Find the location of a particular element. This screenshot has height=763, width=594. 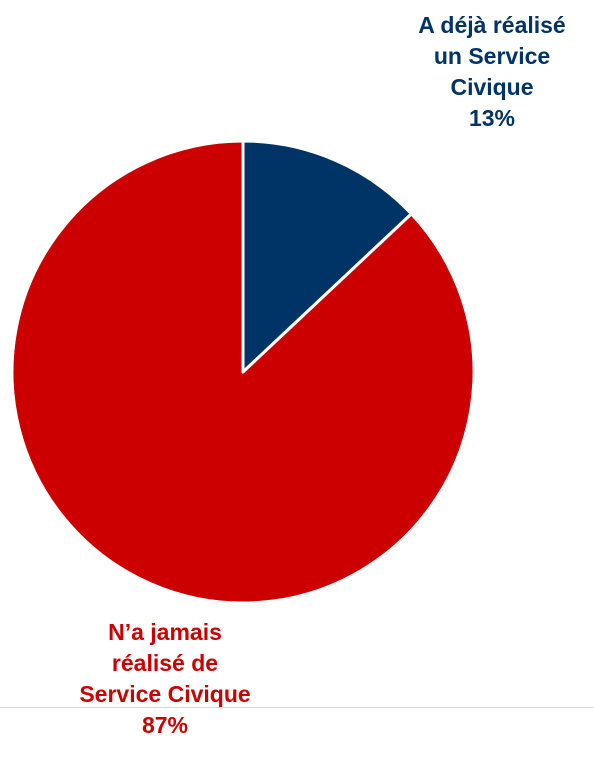

slice-label-line: N’a jamais is located at coordinates (165, 632).